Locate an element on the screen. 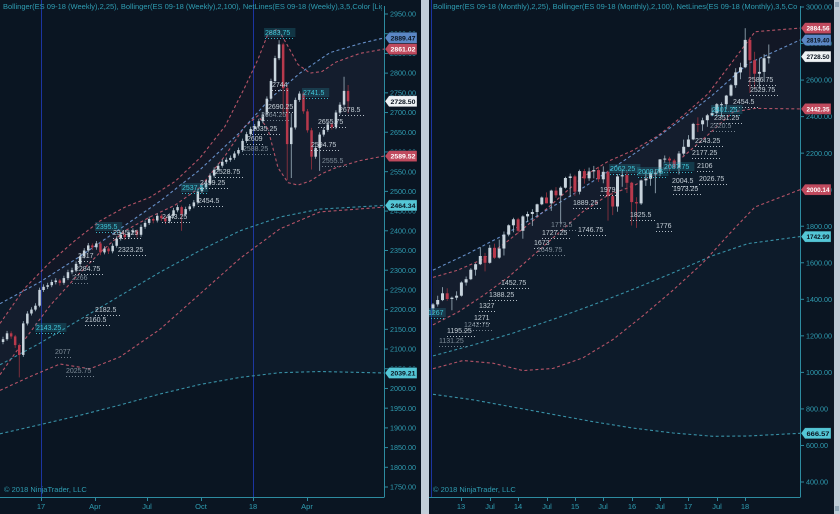  monthly-price-axis is located at coordinates (816, 248).